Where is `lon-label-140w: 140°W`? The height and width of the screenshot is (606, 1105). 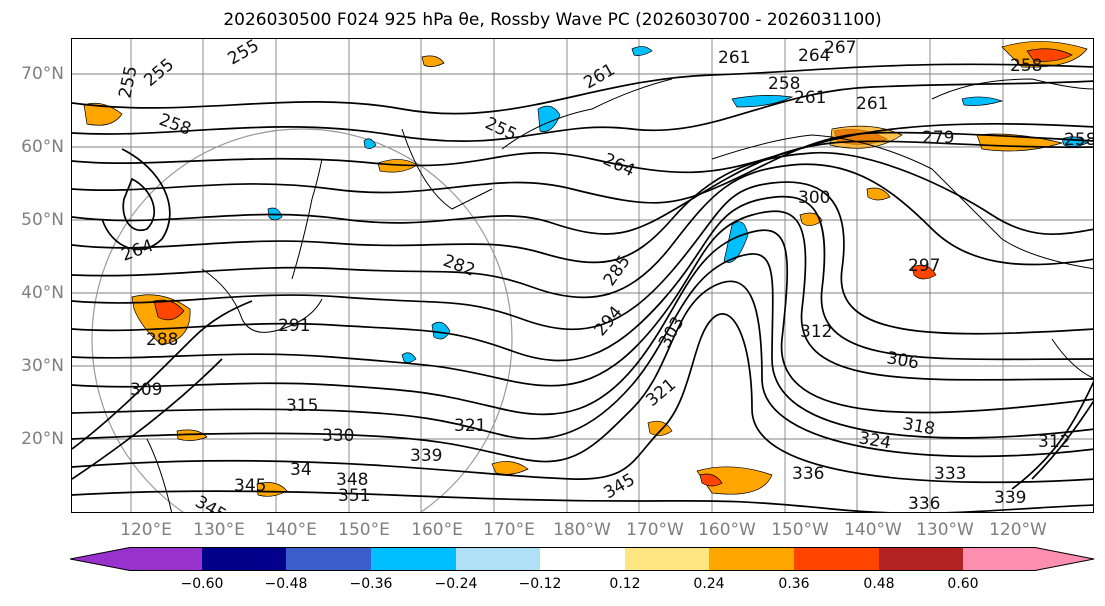
lon-label-140w: 140°W is located at coordinates (873, 530).